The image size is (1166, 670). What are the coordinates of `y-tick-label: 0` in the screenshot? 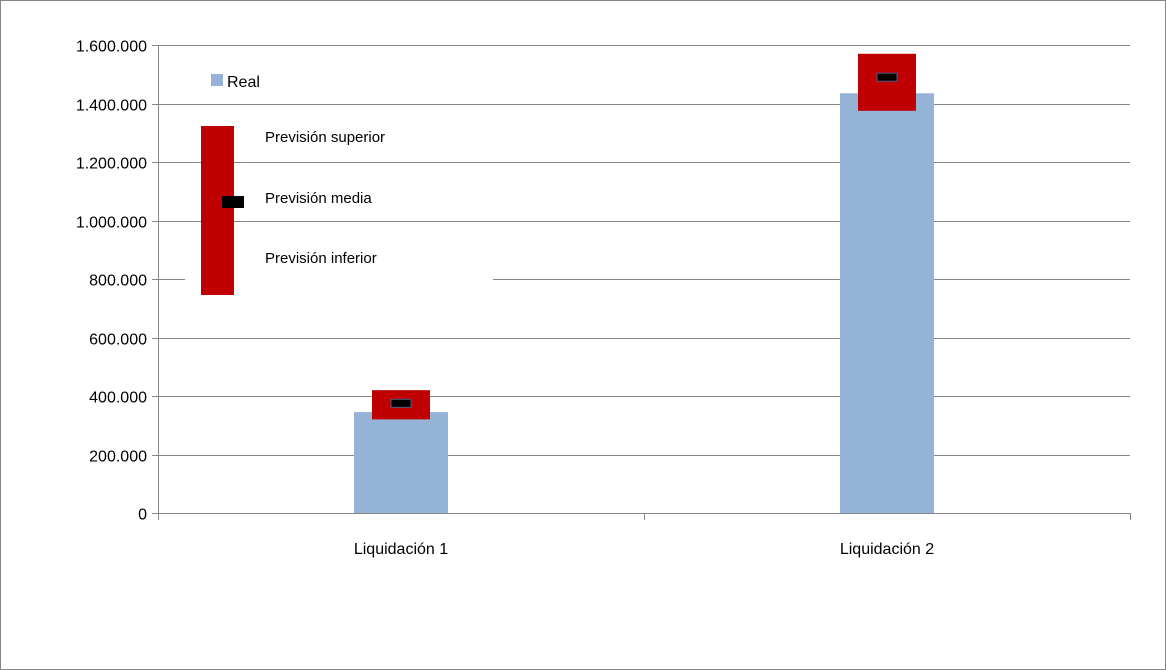 It's located at (142, 515).